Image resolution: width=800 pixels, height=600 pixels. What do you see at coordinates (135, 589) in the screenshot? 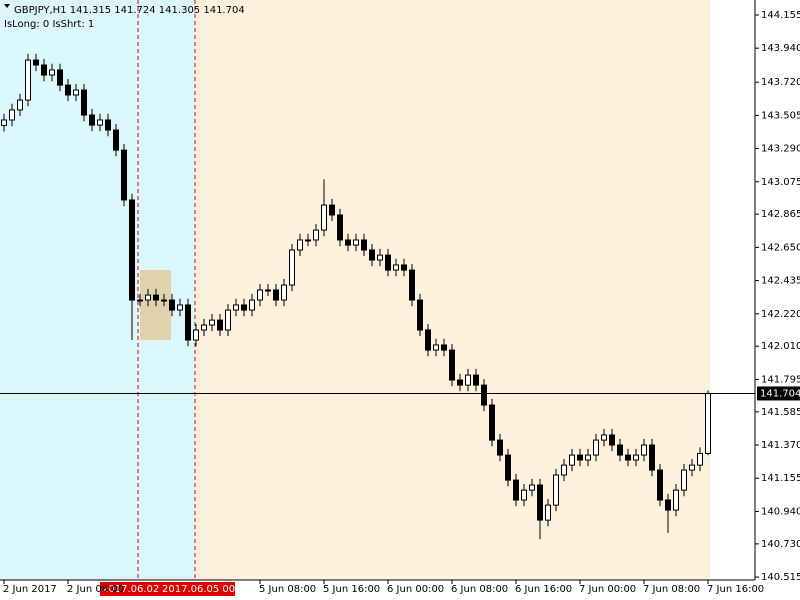
I see `marker-label: 2017.06.02 1` at bounding box center [135, 589].